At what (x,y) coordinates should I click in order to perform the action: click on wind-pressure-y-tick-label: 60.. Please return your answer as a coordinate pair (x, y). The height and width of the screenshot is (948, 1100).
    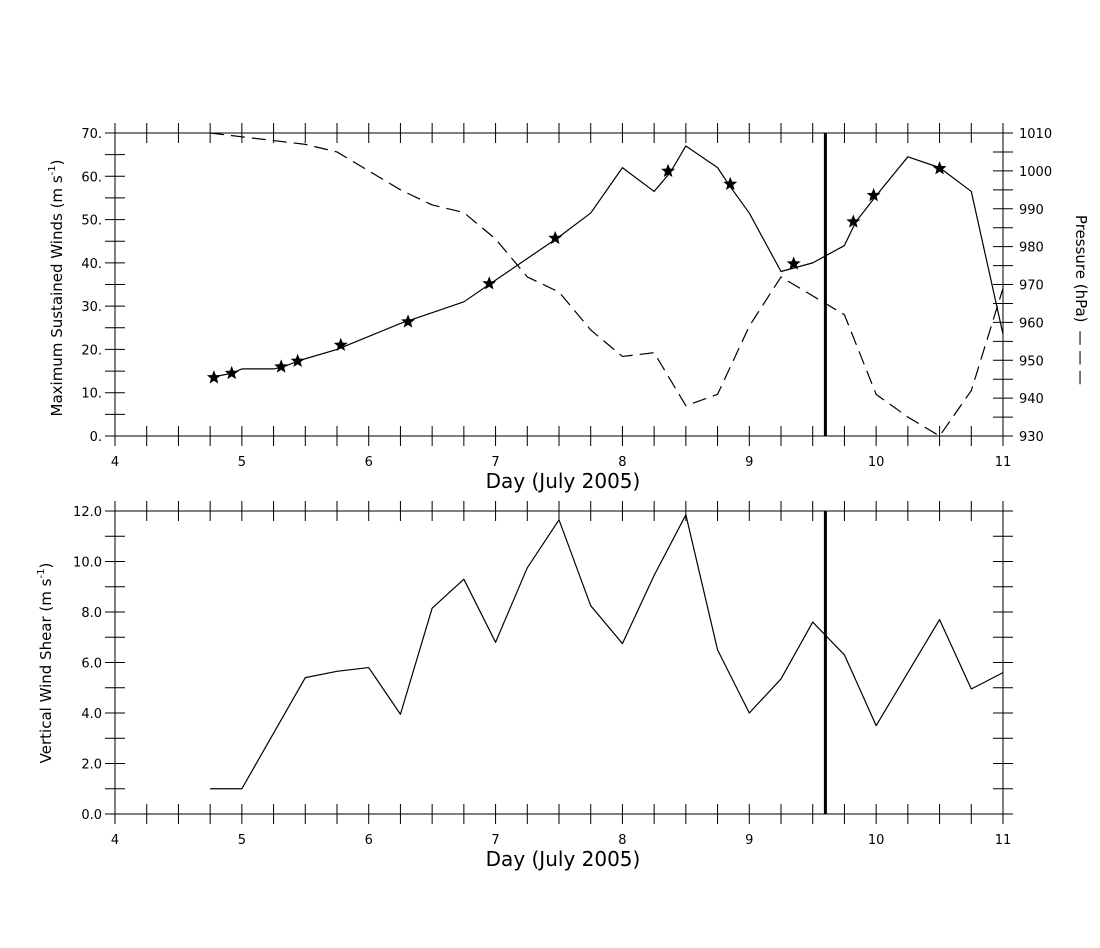
    Looking at the image, I should click on (91, 177).